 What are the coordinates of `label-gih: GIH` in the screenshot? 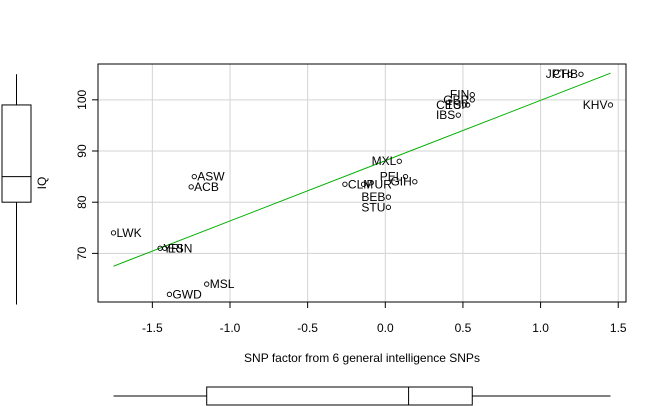 It's located at (400, 182).